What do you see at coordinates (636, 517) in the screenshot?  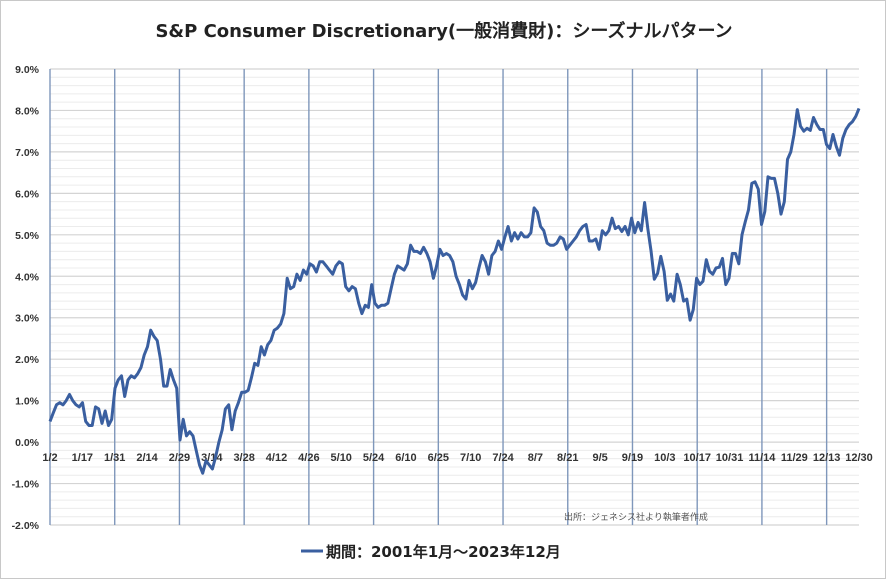 I see `source-annotation: 出所：ジェネシス社より執筆者作成` at bounding box center [636, 517].